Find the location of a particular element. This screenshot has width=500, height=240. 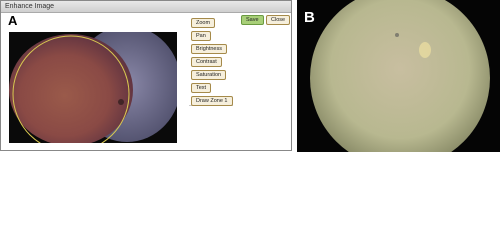

button: Pan is located at coordinates (201, 36).